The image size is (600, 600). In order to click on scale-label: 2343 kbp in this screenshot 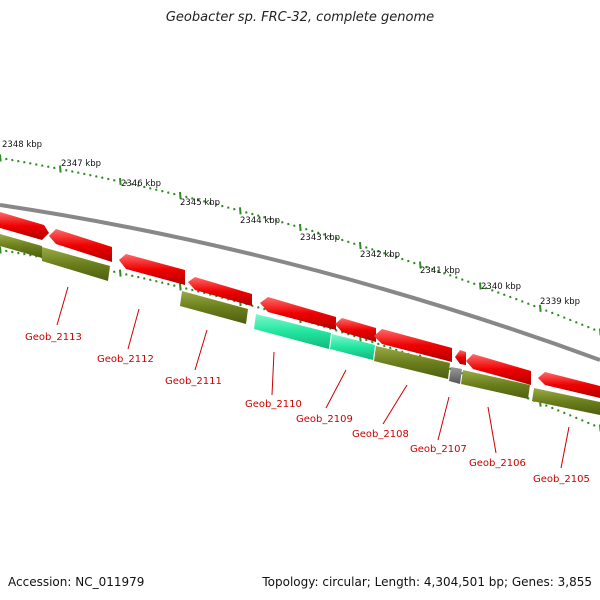, I will do `click(320, 238)`.